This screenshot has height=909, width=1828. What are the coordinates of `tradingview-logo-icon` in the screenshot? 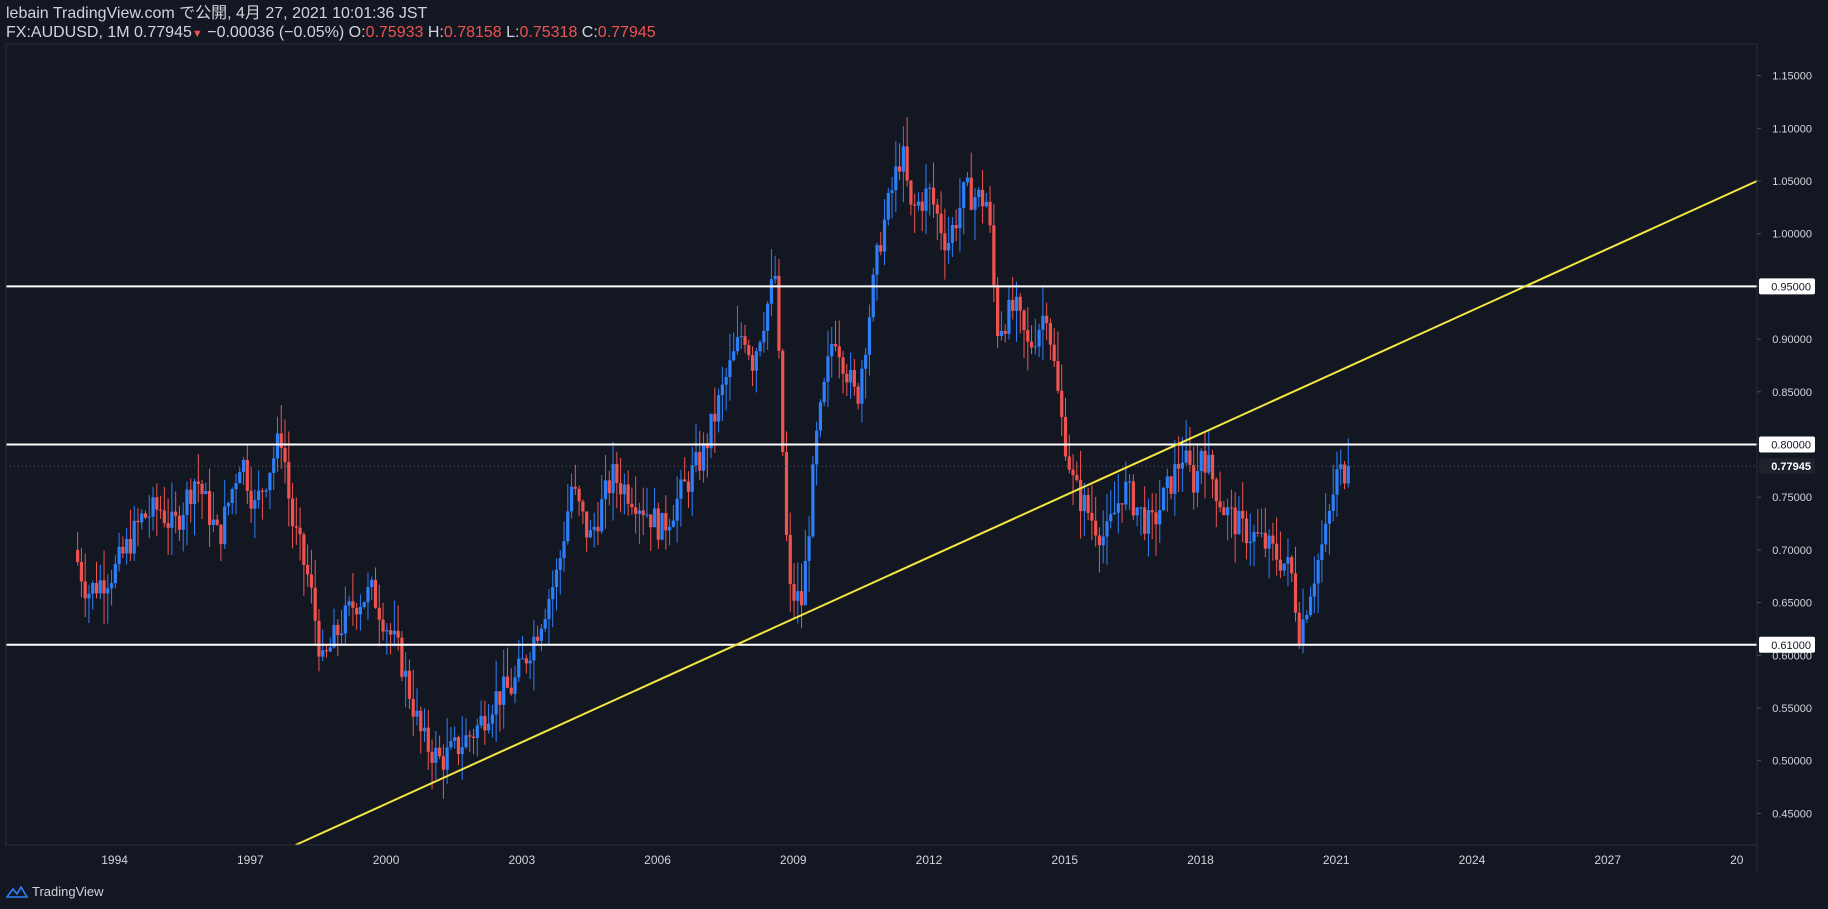 It's located at (17, 891).